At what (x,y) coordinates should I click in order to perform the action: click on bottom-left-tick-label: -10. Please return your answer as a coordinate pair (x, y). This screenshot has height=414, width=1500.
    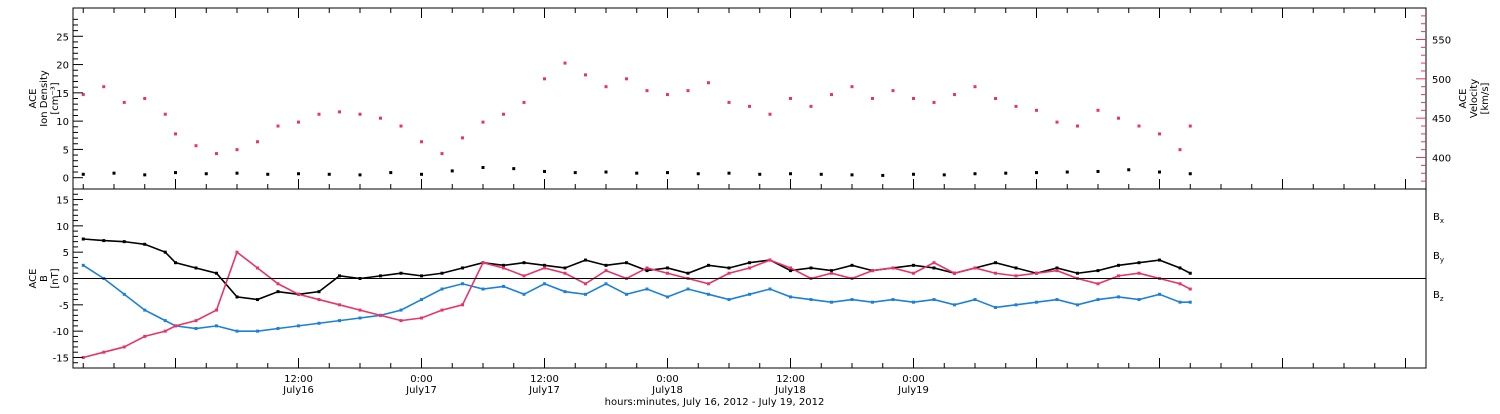
    Looking at the image, I should click on (61, 332).